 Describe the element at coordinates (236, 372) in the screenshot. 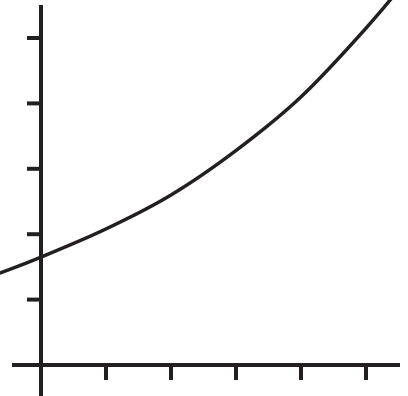

I see `x-ticks` at that location.